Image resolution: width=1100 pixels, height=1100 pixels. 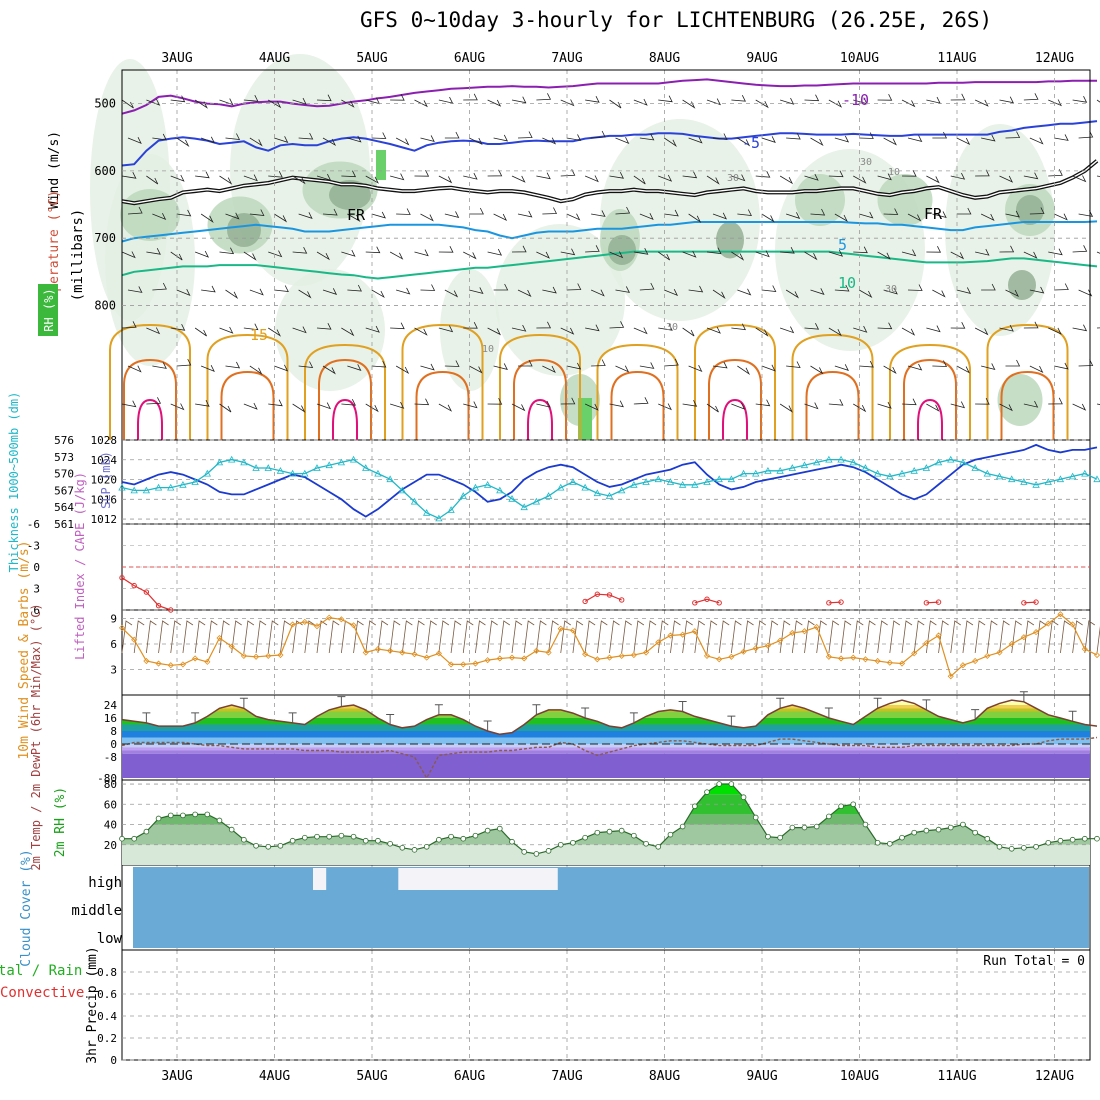 I want to click on warm-arch, so click(x=832, y=405).